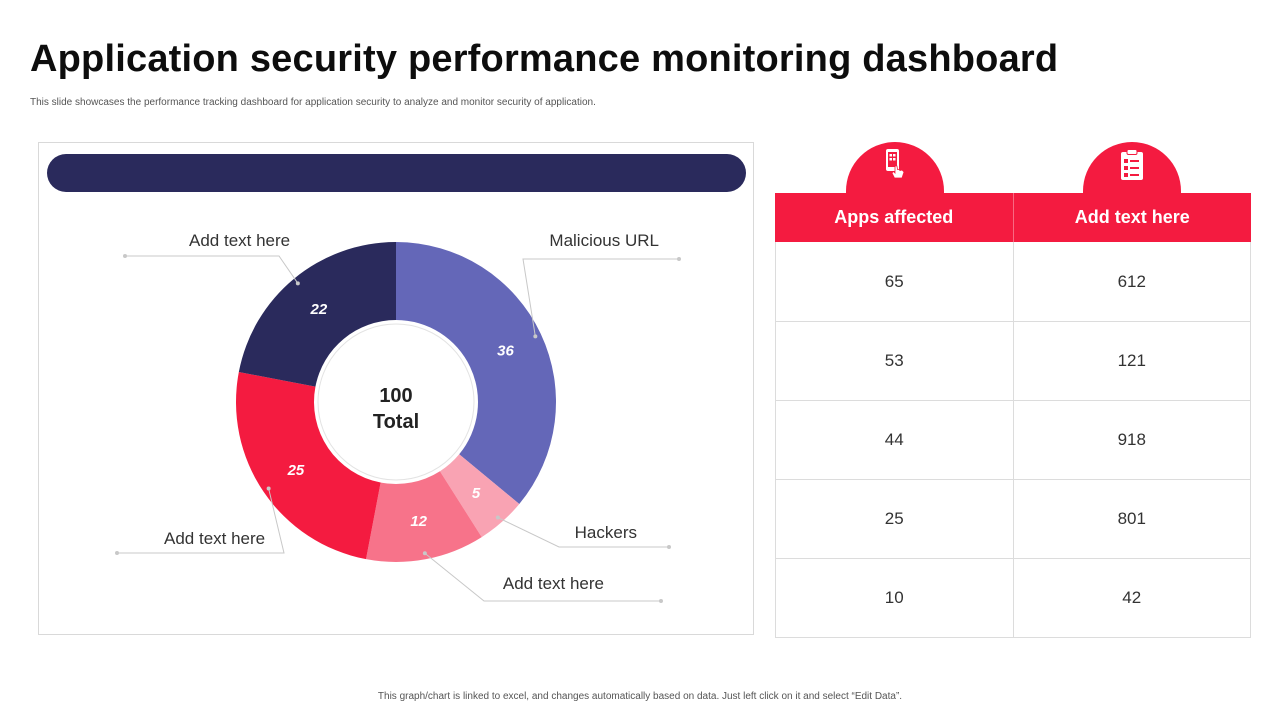 The image size is (1280, 720). Describe the element at coordinates (1131, 598) in the screenshot. I see `table-cell: 42` at that location.